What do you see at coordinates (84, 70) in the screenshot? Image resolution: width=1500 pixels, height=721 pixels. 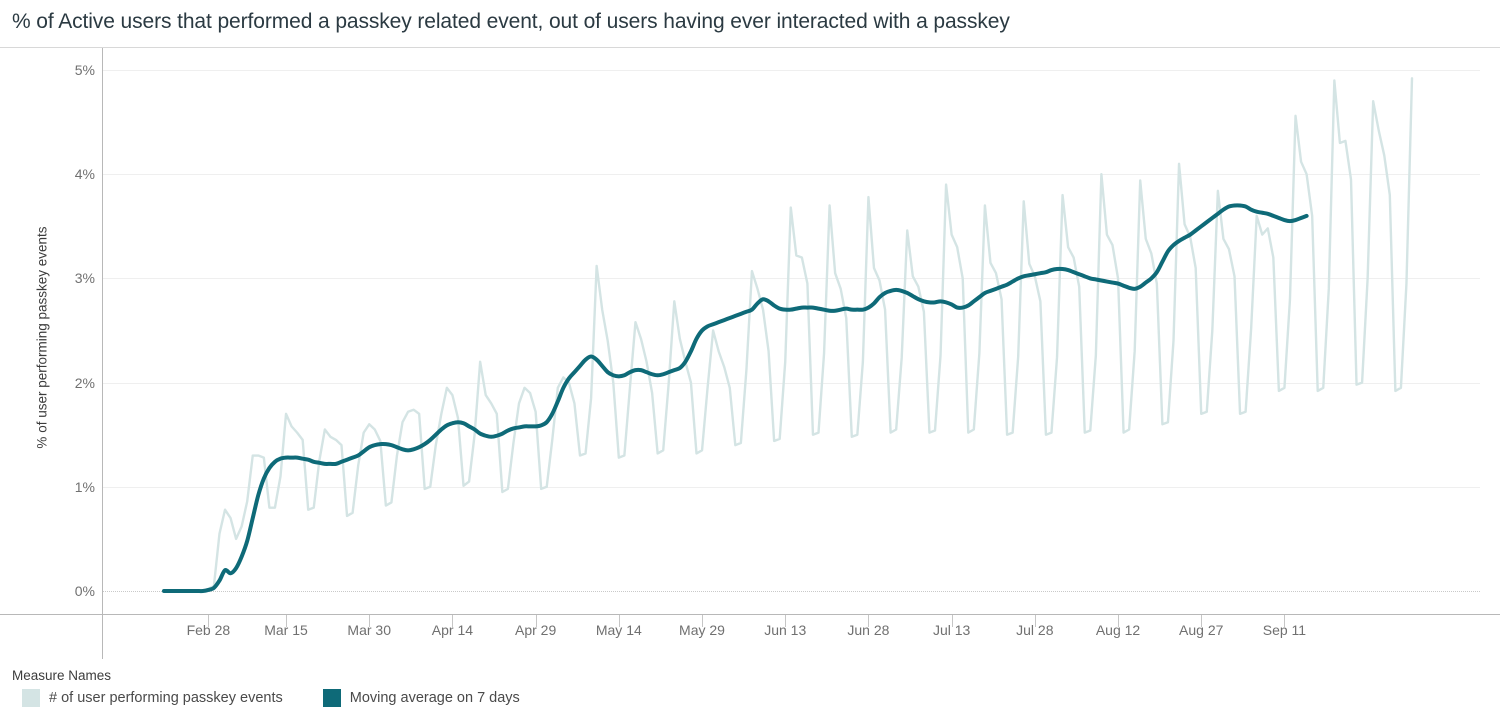 I see `y-axis-tick-label: 5%` at bounding box center [84, 70].